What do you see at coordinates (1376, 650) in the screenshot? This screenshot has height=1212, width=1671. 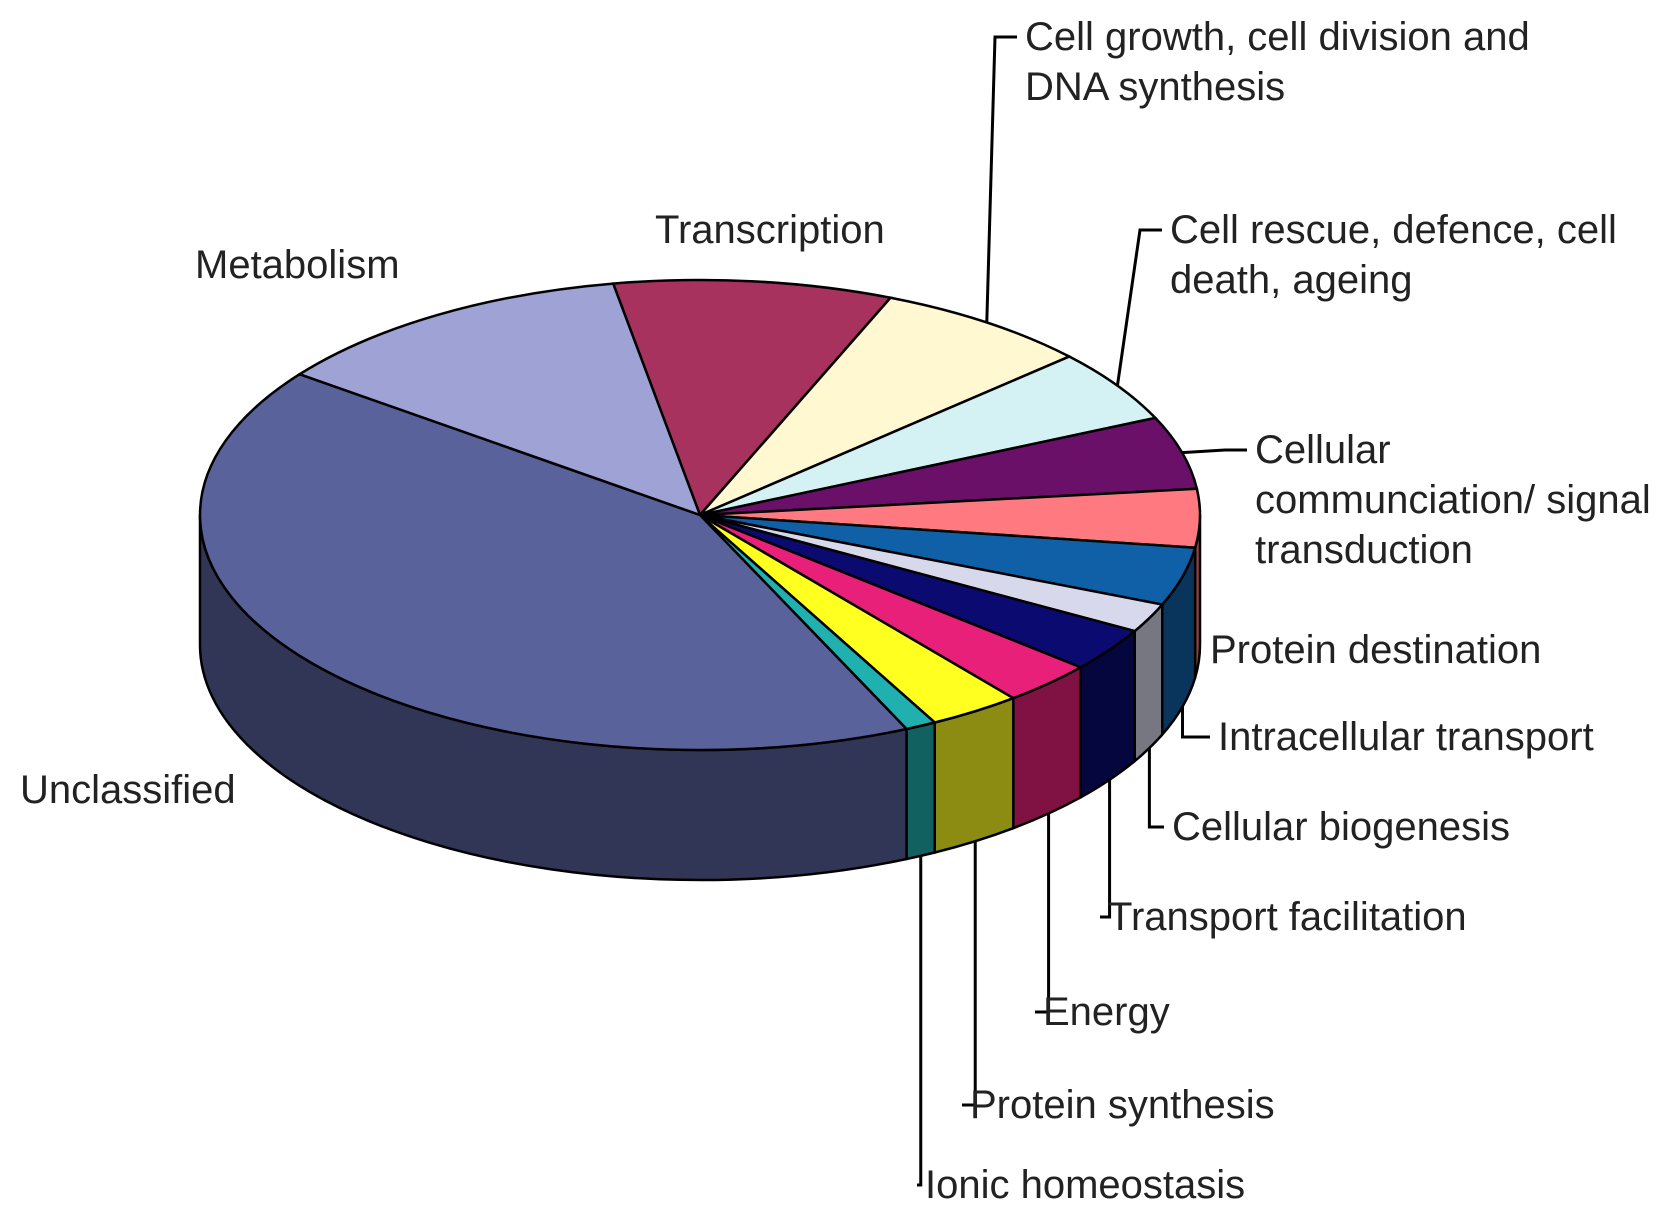 I see `slice-label: Protein destination` at bounding box center [1376, 650].